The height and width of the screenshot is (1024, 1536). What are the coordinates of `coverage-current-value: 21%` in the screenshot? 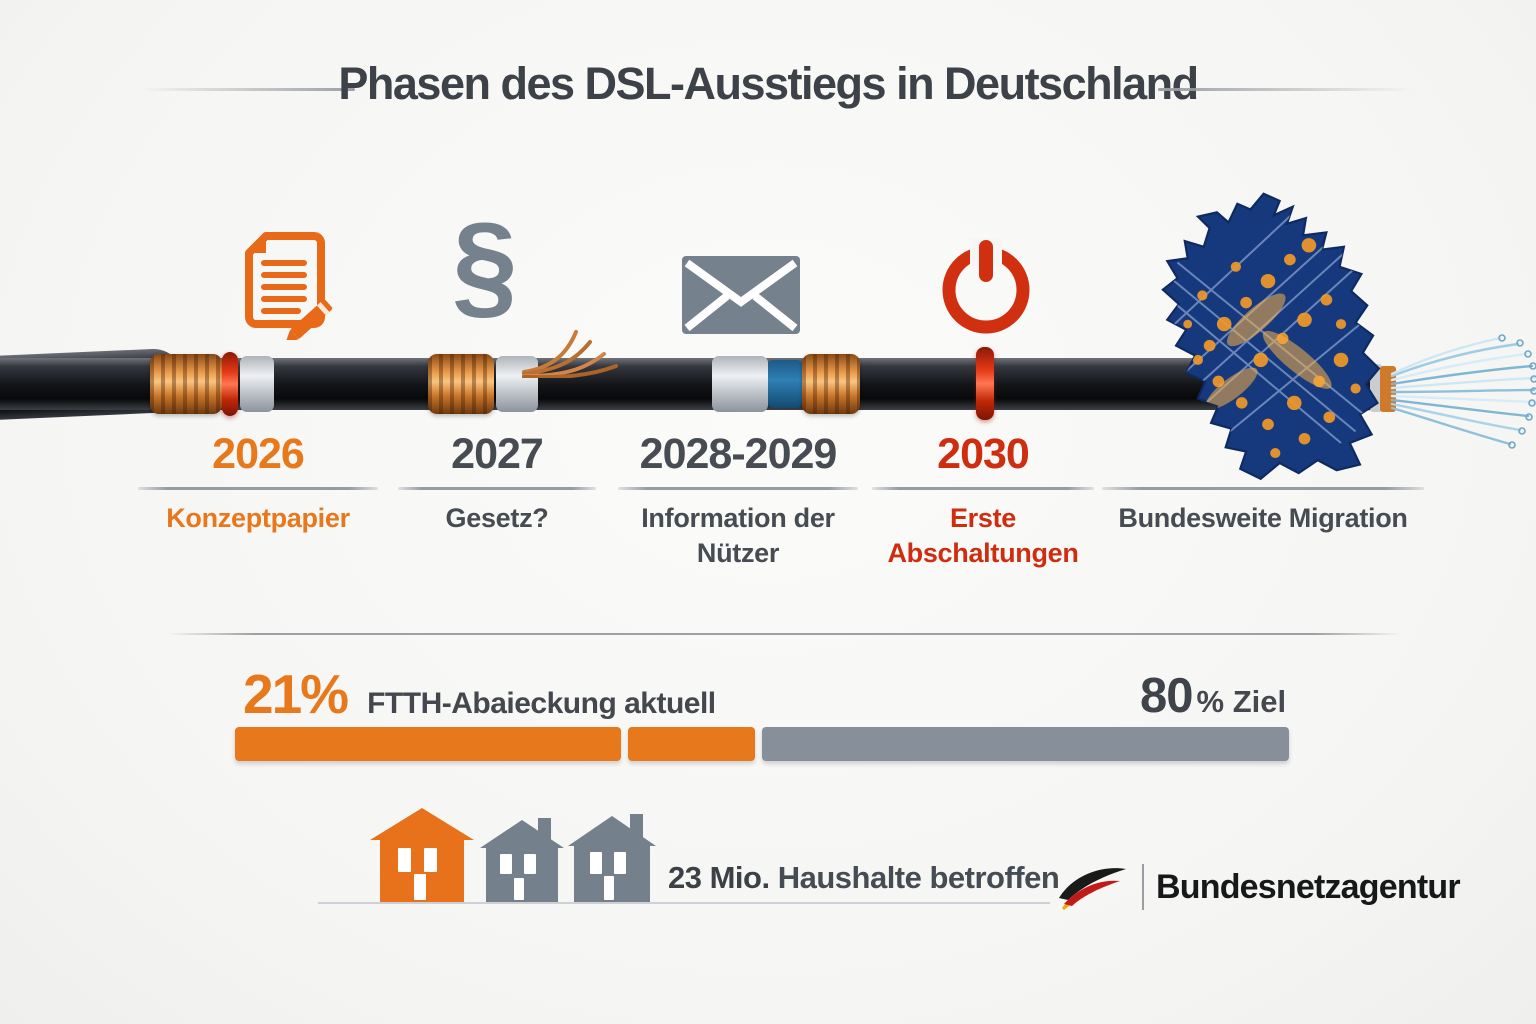 It's located at (296, 694).